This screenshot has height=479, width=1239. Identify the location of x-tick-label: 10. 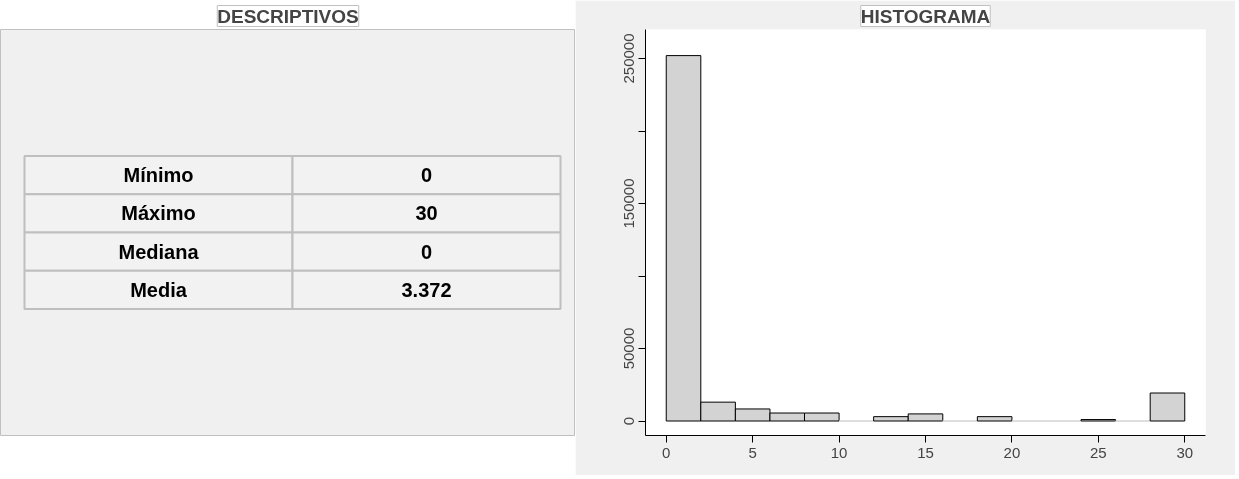
(839, 452).